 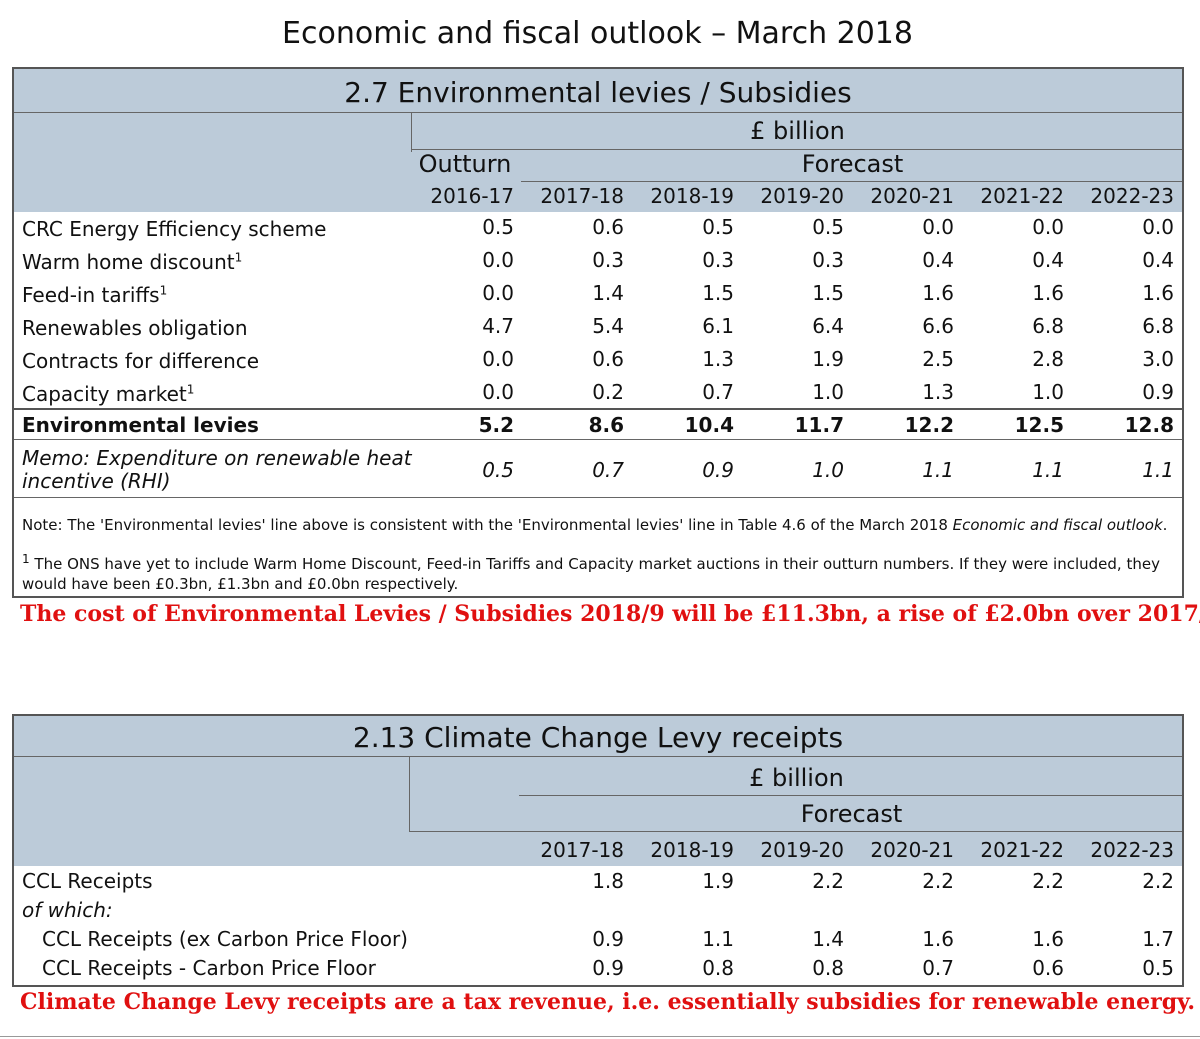 I want to click on row-label-text: Warm home discount, so click(x=128, y=262).